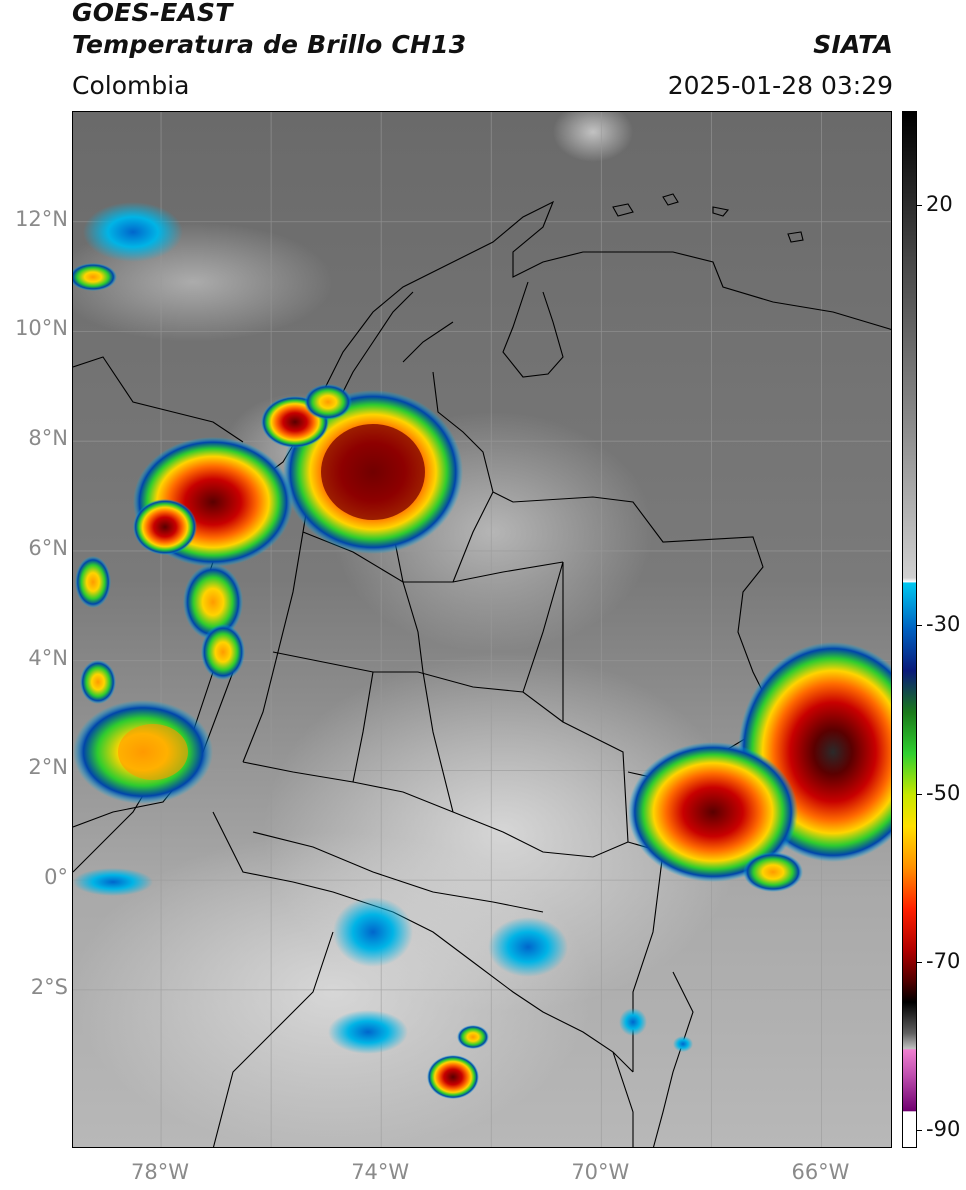  Describe the element at coordinates (943, 1129) in the screenshot. I see `colorbar-tick-label: -90` at that location.